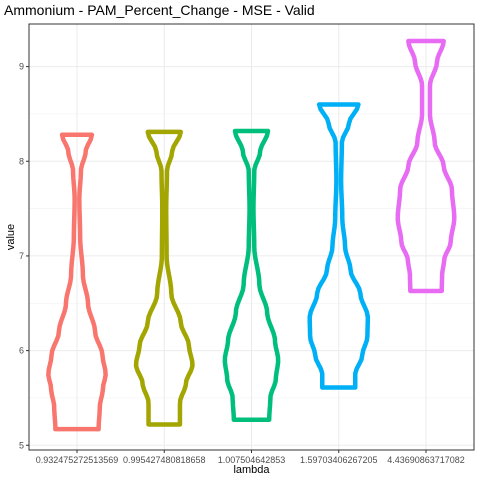 The height and width of the screenshot is (480, 480). I want to click on y-tick-label: 6, so click(21, 351).